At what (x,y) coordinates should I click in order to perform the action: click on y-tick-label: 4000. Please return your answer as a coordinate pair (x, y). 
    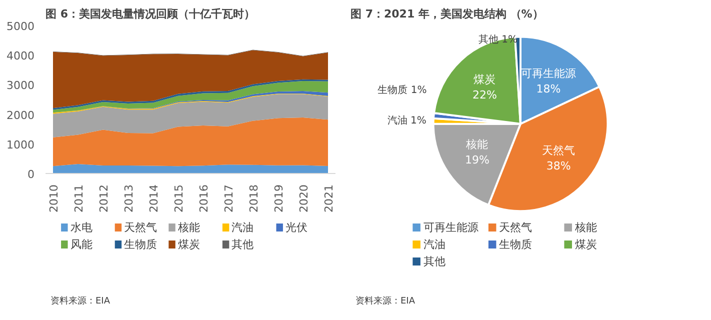
    Looking at the image, I should click on (20, 56).